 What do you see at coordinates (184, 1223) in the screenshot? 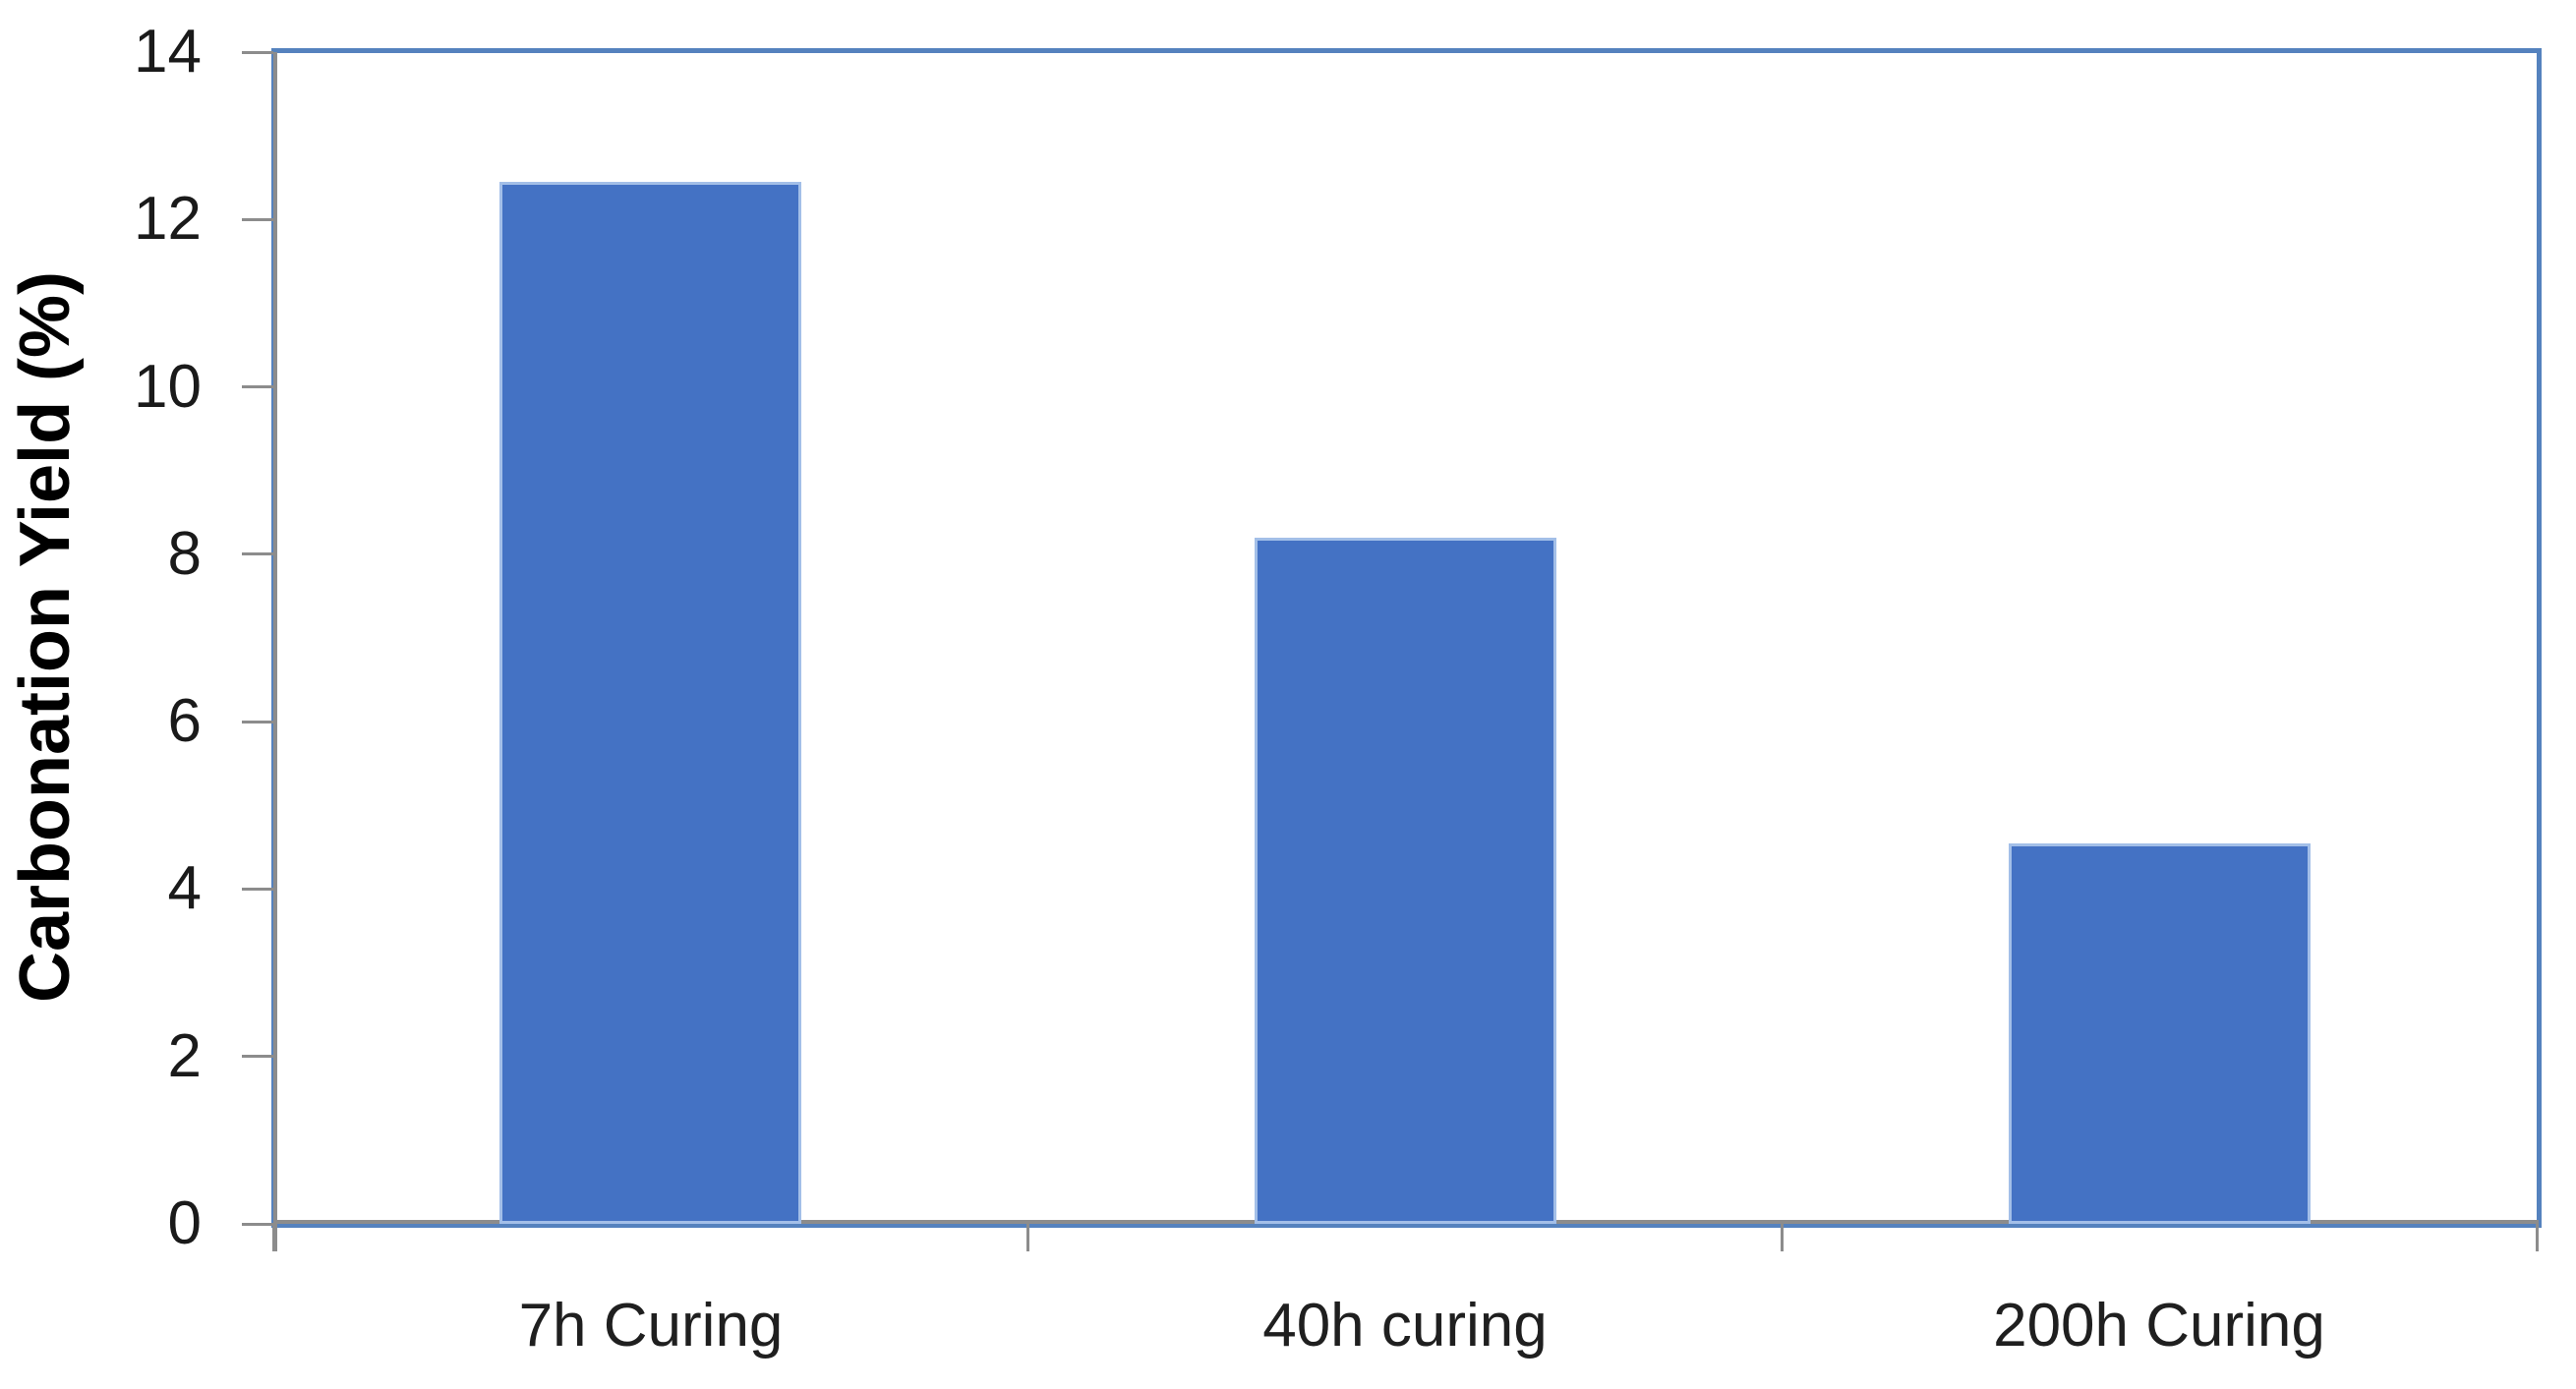
I see `y-tick-label: 0` at bounding box center [184, 1223].